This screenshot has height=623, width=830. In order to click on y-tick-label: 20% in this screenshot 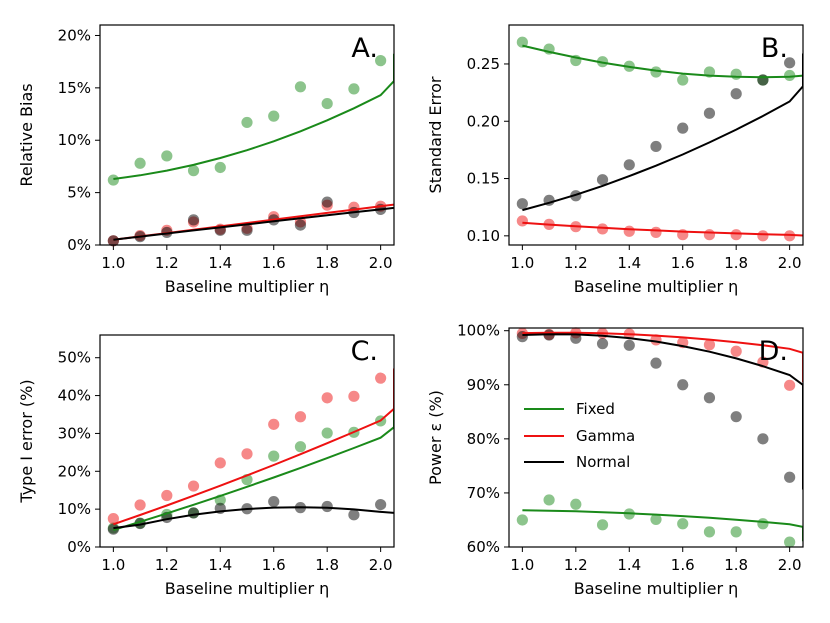, I will do `click(74, 35)`.